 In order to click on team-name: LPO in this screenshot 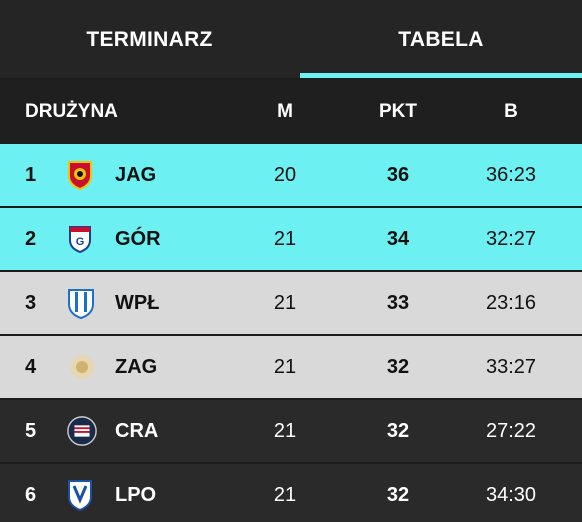, I will do `click(136, 494)`.